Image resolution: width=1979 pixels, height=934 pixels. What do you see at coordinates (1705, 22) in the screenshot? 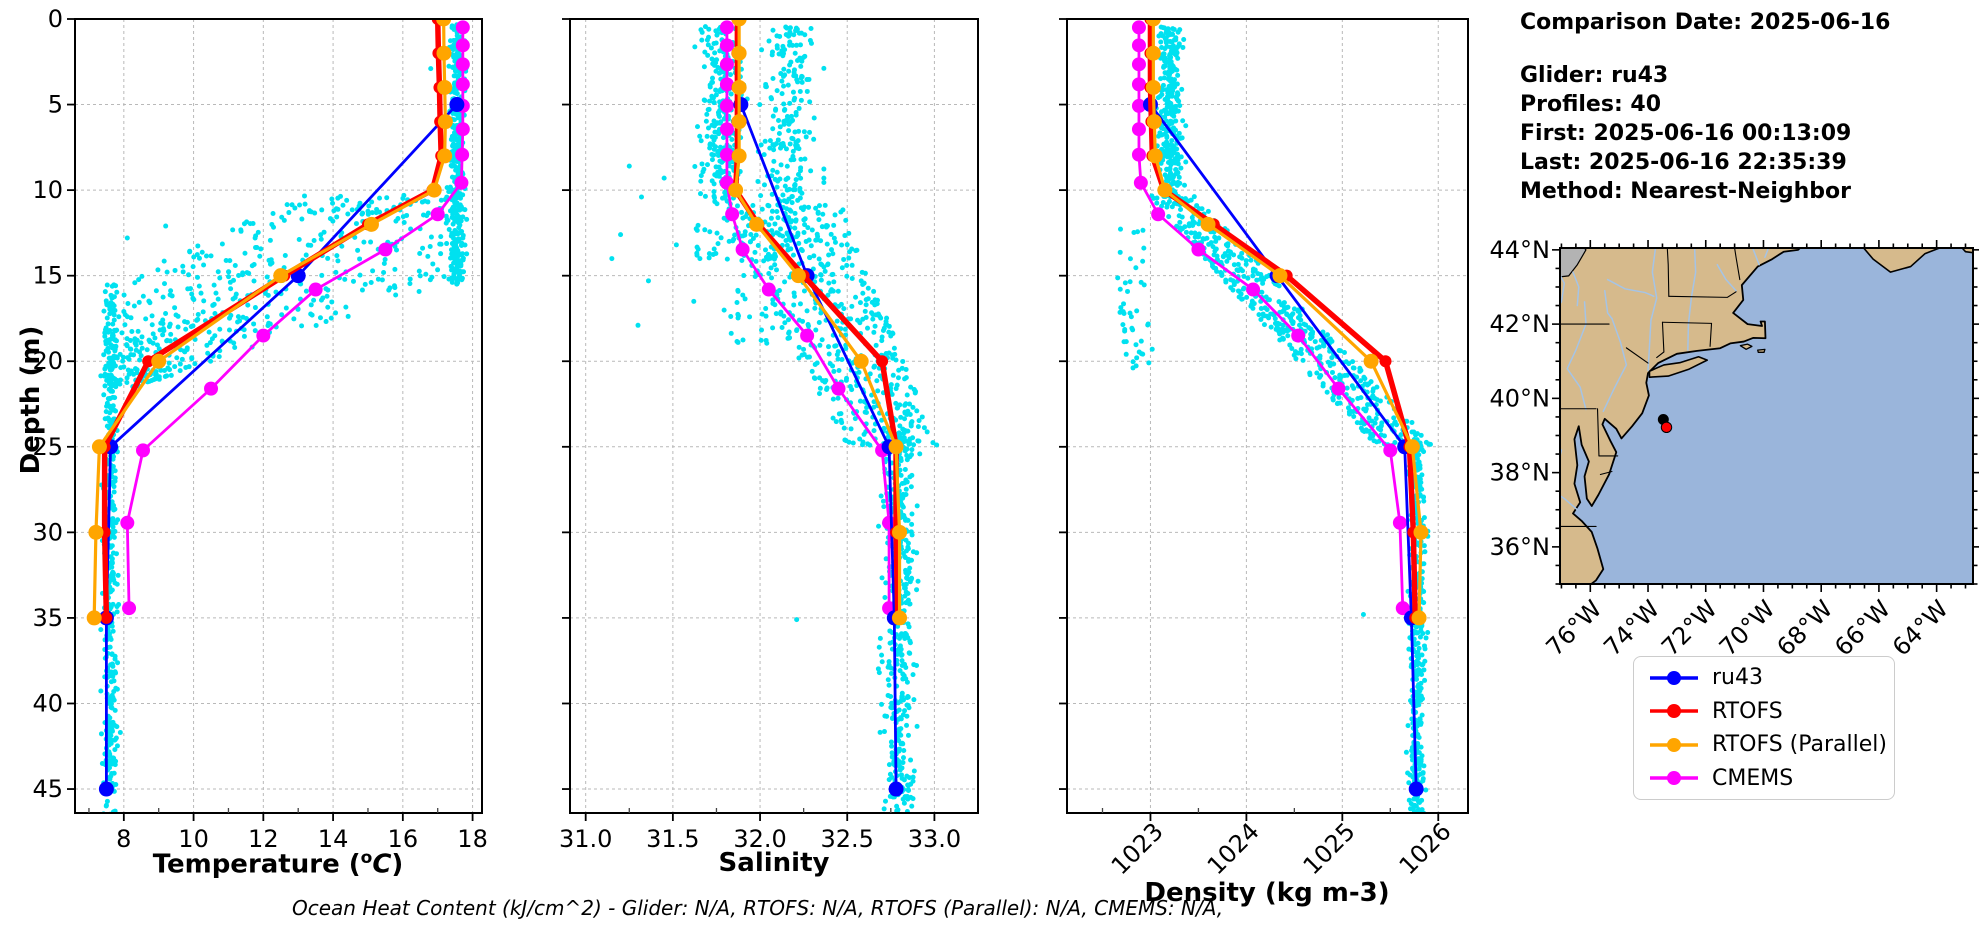
I see `comparison-date-text: Comparison Date: 2025-06-16` at bounding box center [1705, 22].